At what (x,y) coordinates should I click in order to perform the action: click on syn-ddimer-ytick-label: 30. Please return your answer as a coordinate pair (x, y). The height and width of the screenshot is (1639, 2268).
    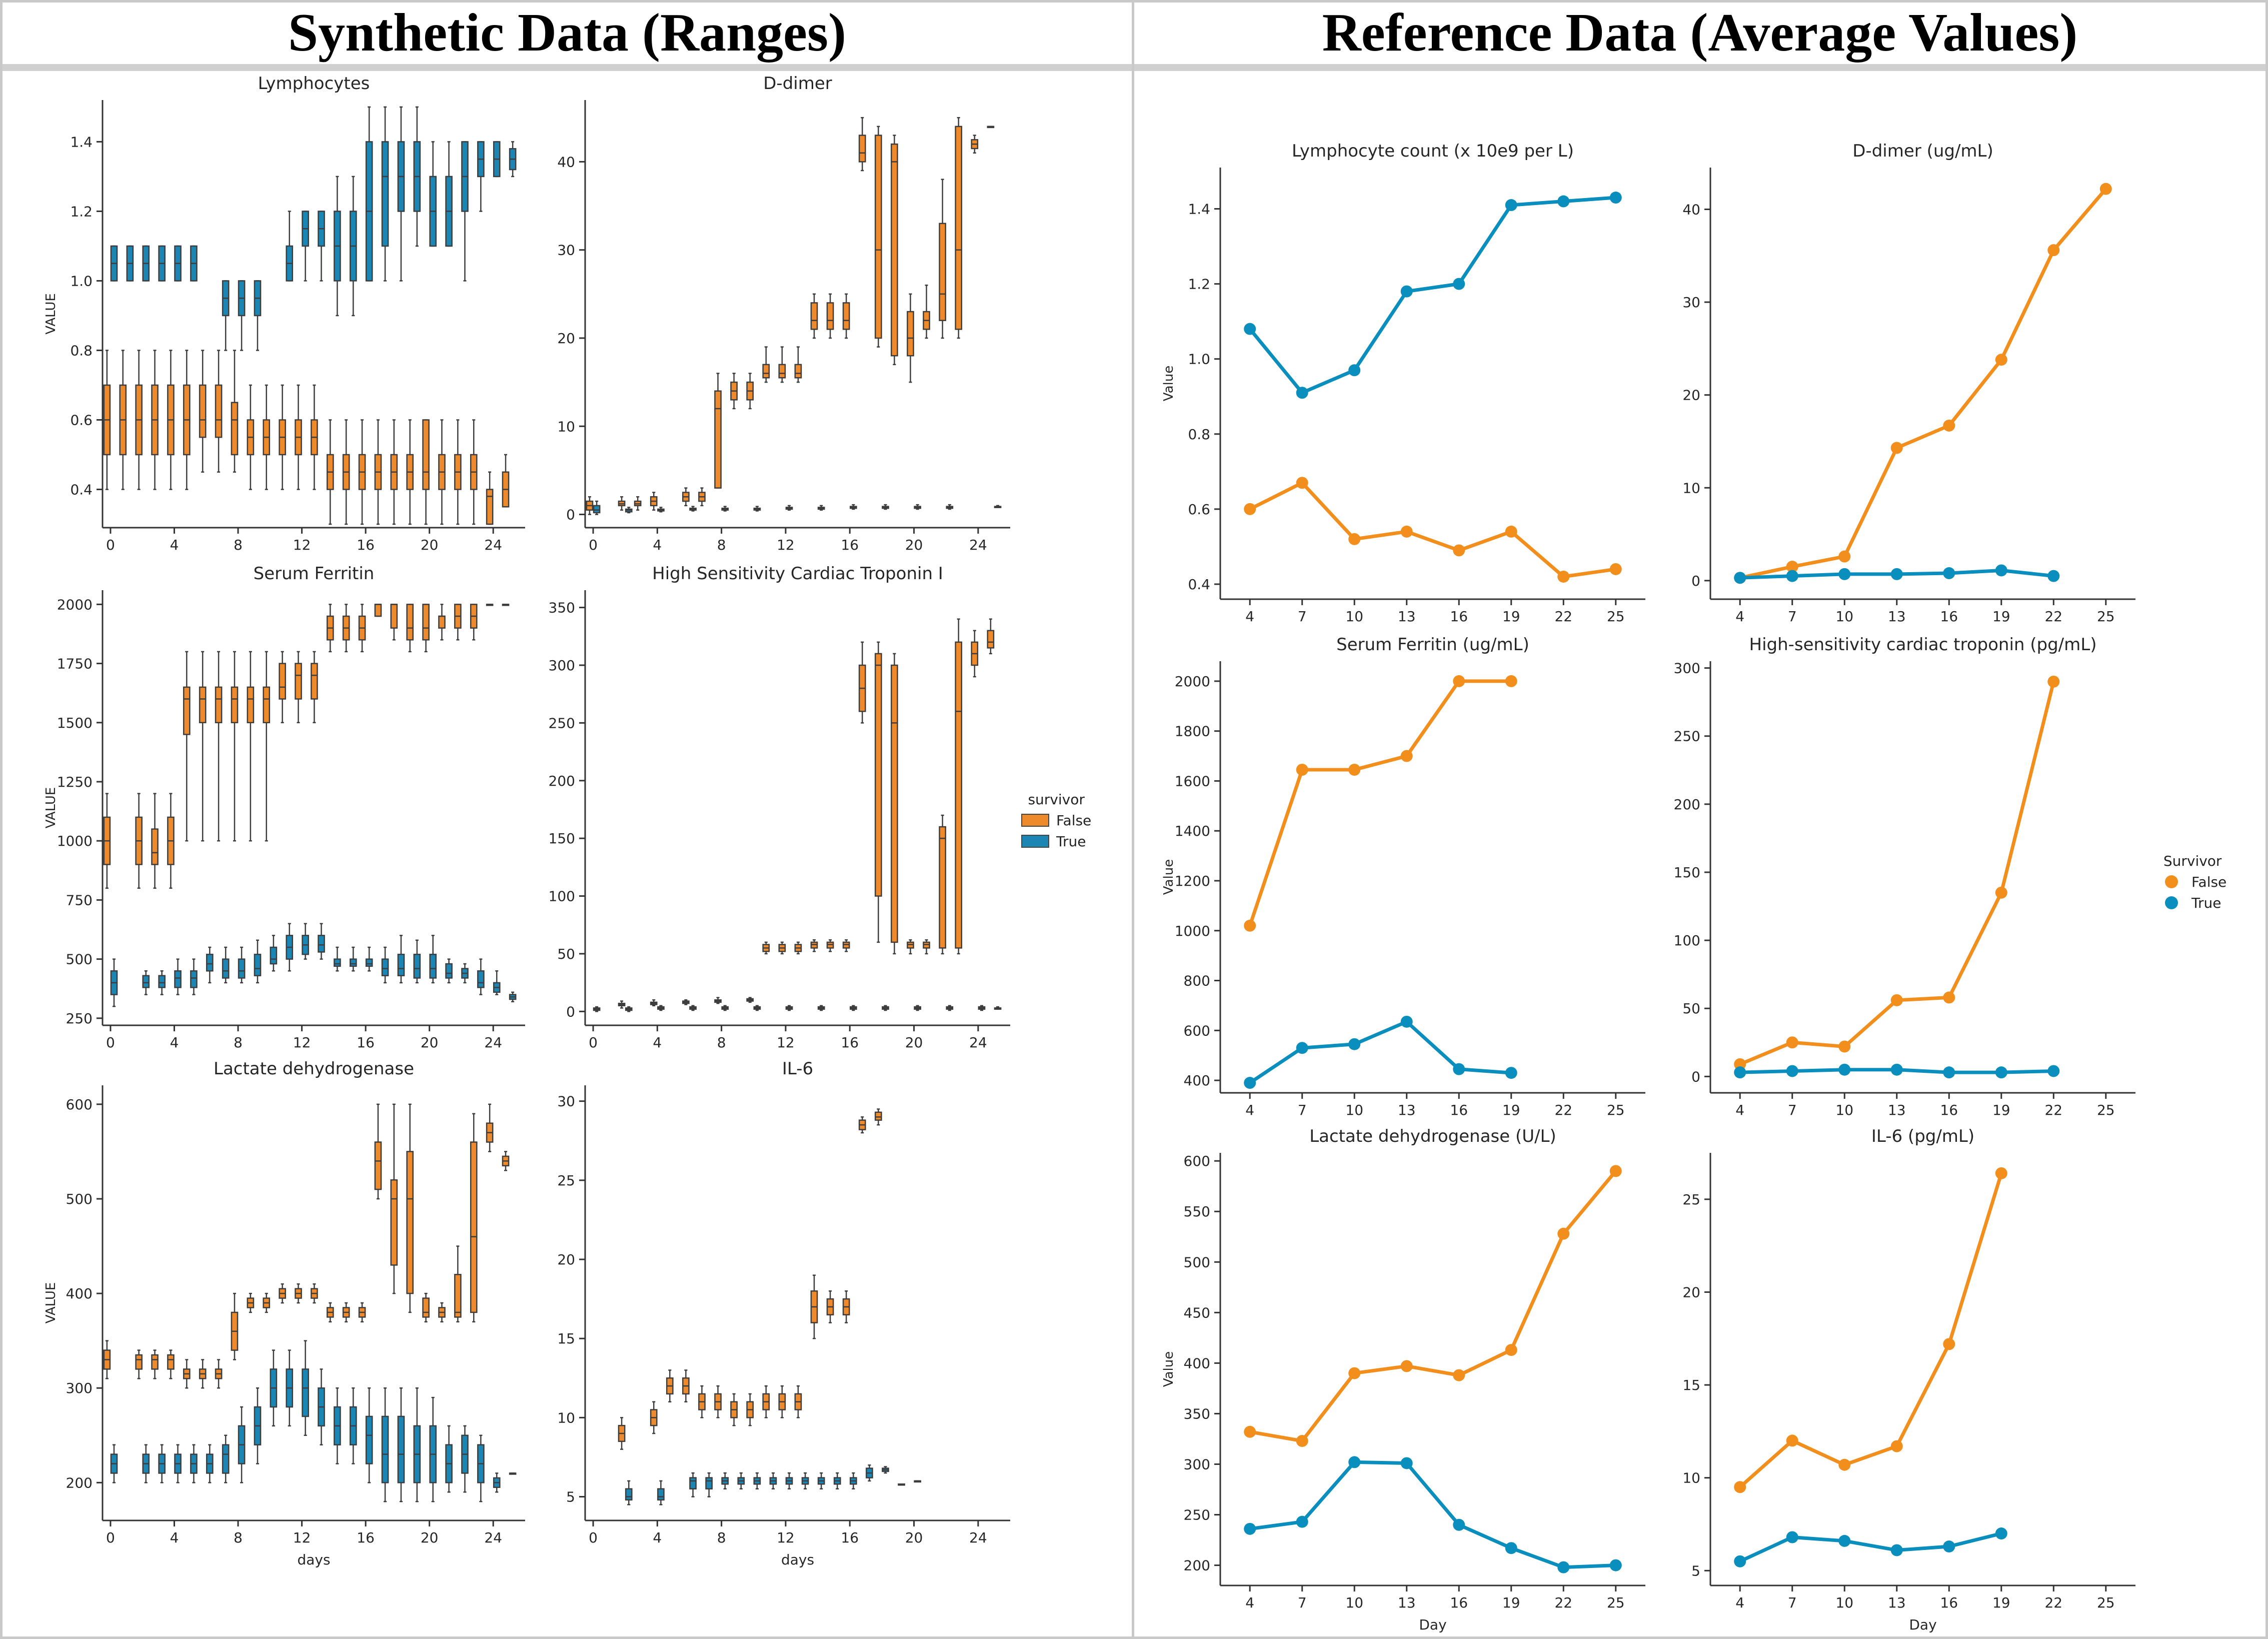
    Looking at the image, I should click on (566, 251).